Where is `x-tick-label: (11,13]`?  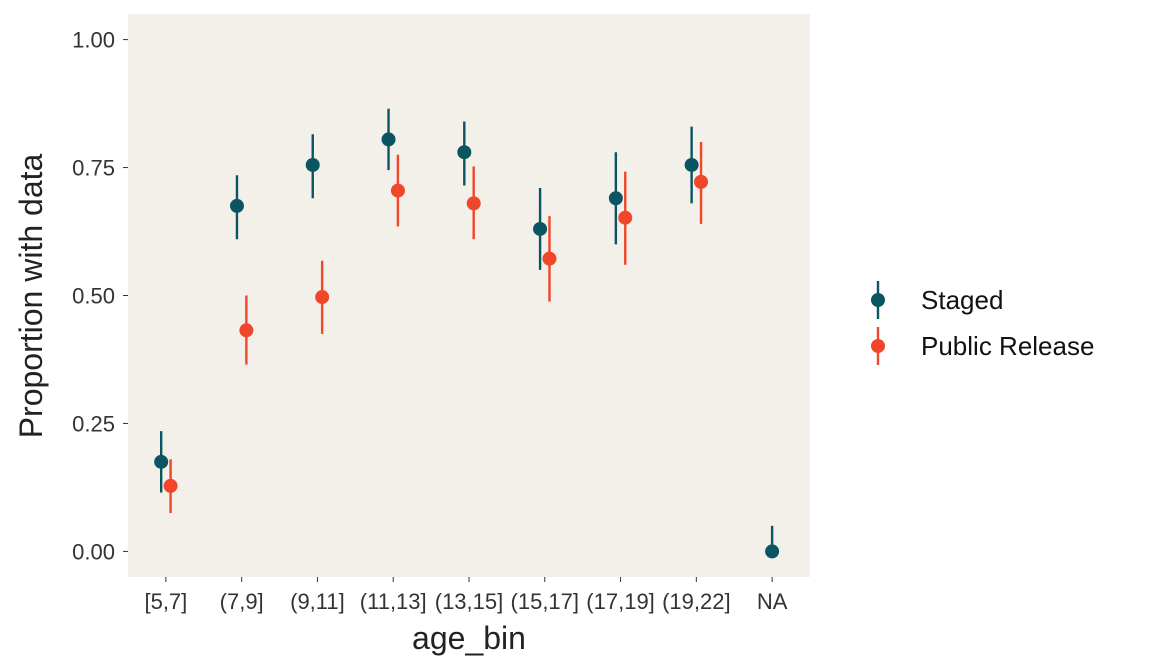 x-tick-label: (11,13] is located at coordinates (393, 601).